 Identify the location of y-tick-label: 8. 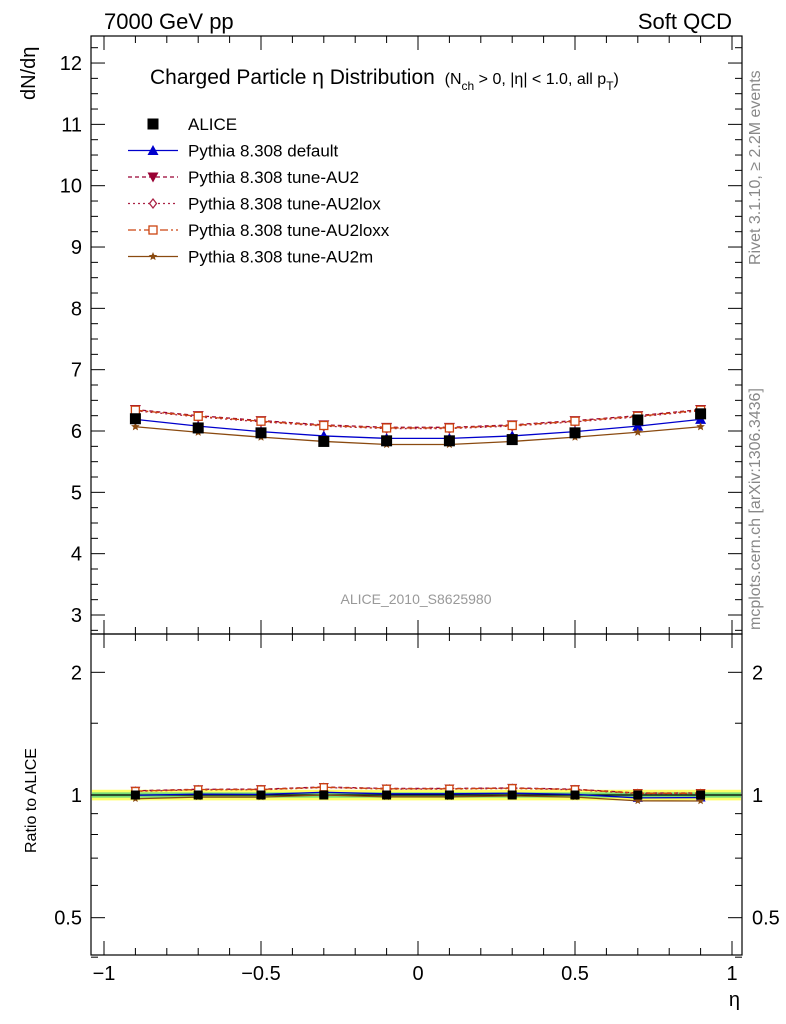
(76, 309).